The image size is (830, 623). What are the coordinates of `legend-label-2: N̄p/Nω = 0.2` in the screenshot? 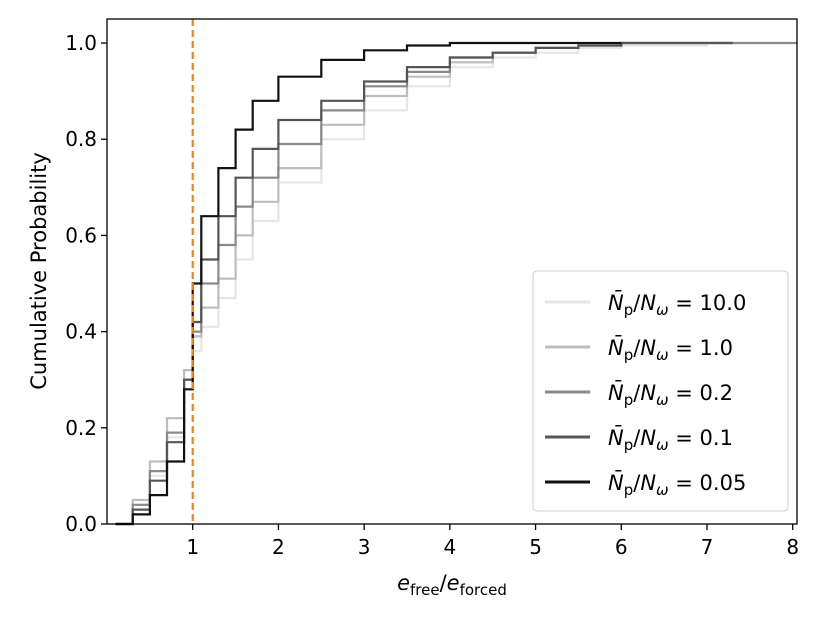 It's located at (670, 394).